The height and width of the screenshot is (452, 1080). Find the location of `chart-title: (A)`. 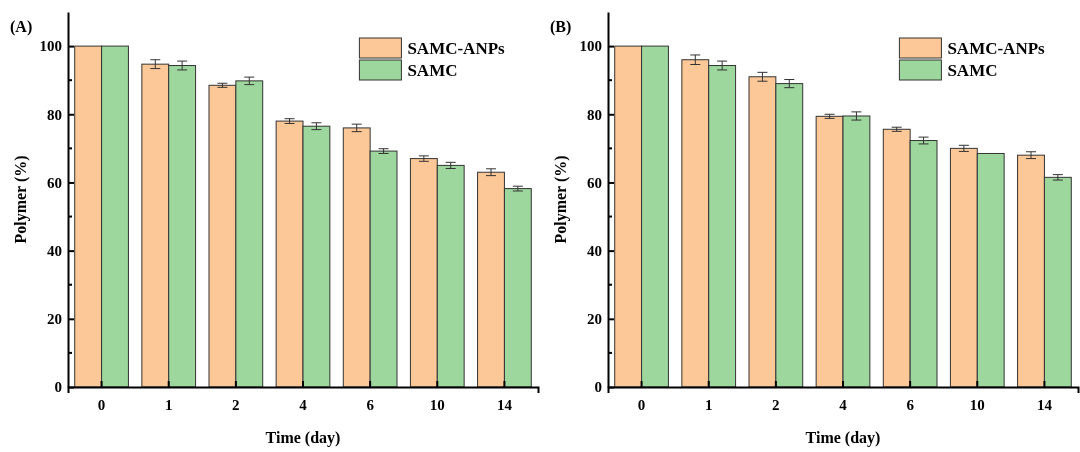

chart-title: (A) is located at coordinates (21, 27).